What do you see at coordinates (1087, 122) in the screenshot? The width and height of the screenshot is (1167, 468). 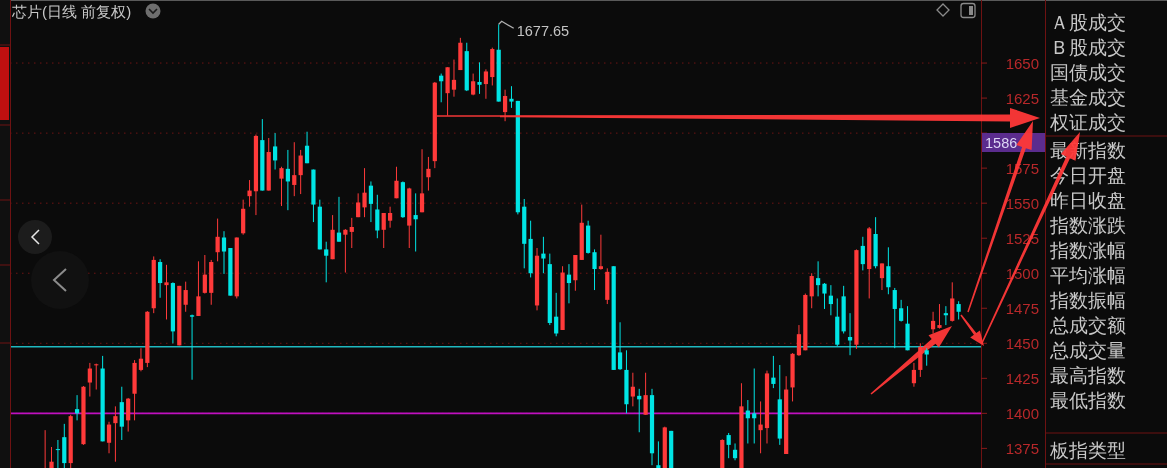 I see `text: 权证成交` at bounding box center [1087, 122].